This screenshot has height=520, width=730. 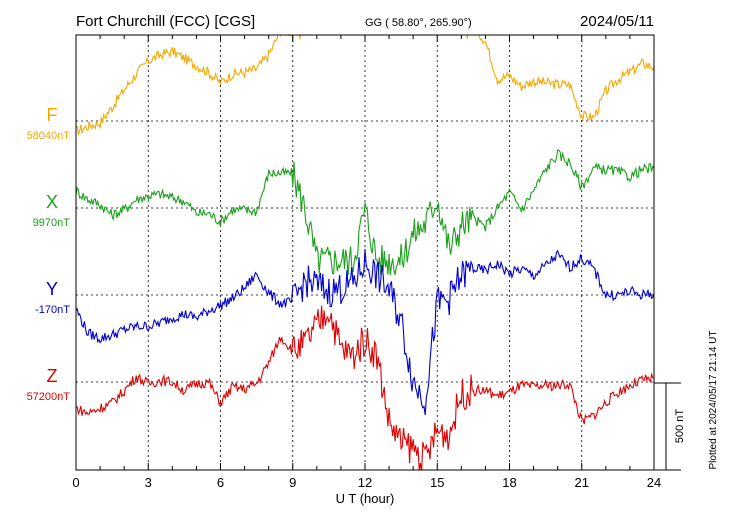 What do you see at coordinates (418, 23) in the screenshot?
I see `station-coordinates: GG ( 58.80°, 265.90°)` at bounding box center [418, 23].